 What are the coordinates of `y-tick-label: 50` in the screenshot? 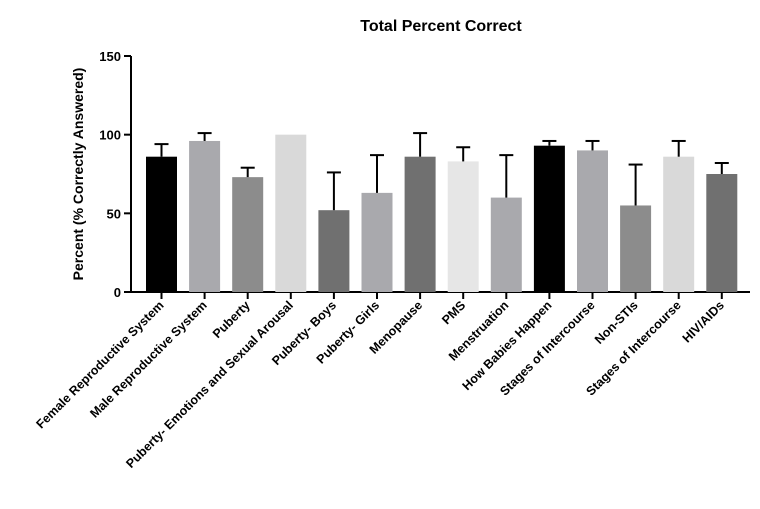 It's located at (114, 213).